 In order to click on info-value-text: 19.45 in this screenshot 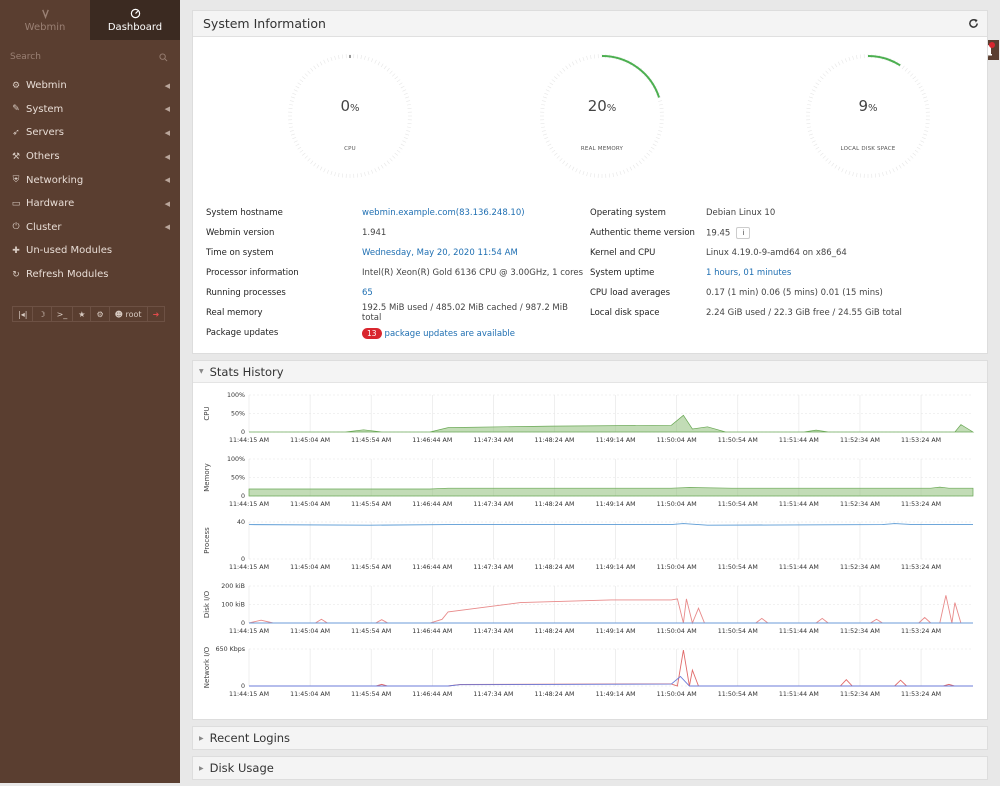, I will do `click(718, 234)`.